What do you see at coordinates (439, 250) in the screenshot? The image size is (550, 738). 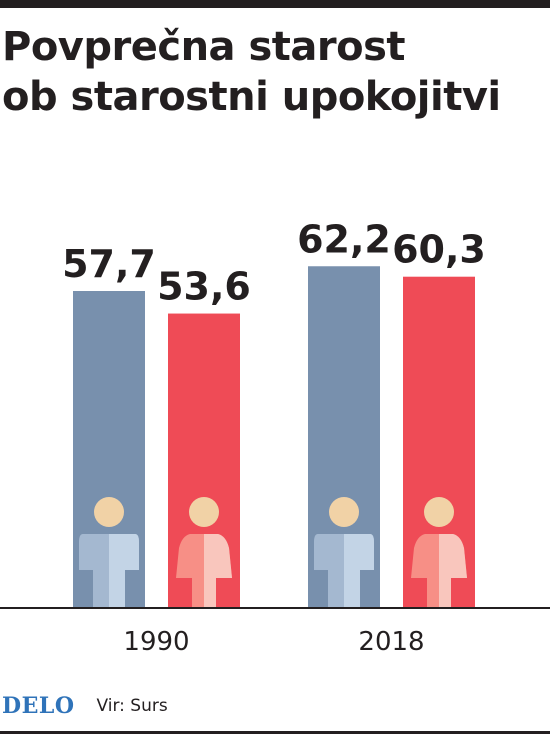 I see `data-label-women-2018: 60,3` at bounding box center [439, 250].